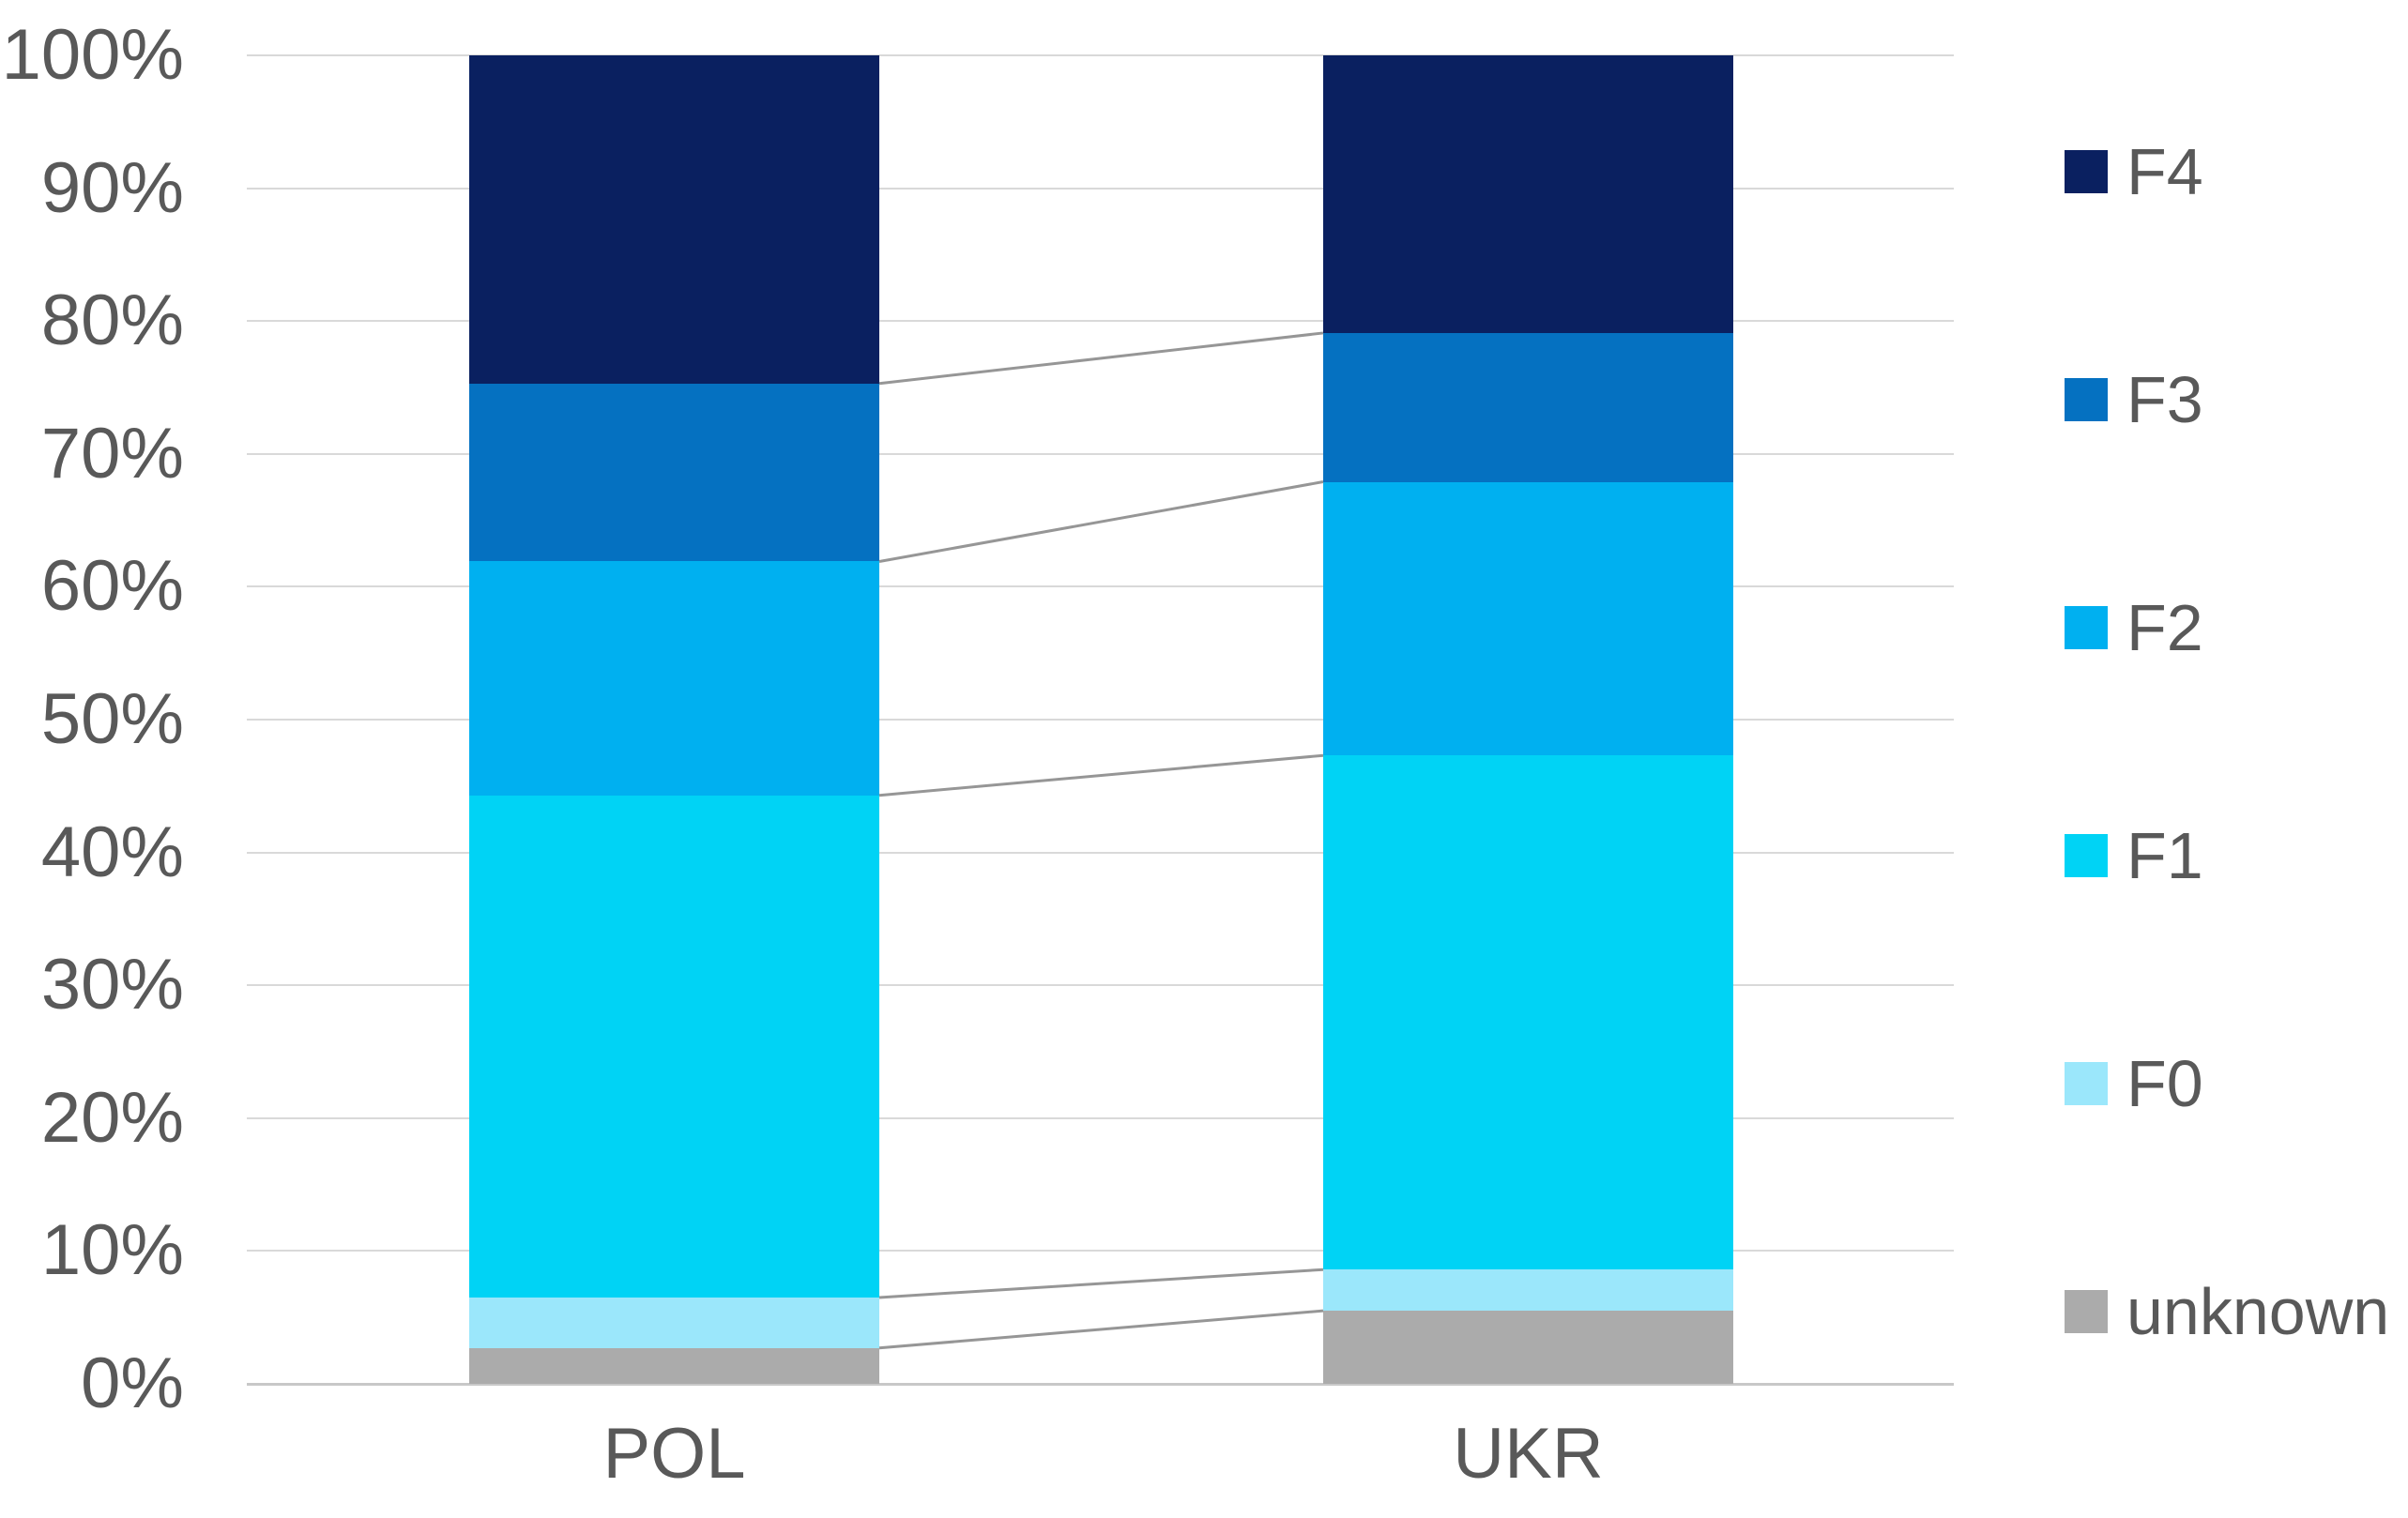 The width and height of the screenshot is (2408, 1518). I want to click on y-axis-tick-label: 70%, so click(112, 453).